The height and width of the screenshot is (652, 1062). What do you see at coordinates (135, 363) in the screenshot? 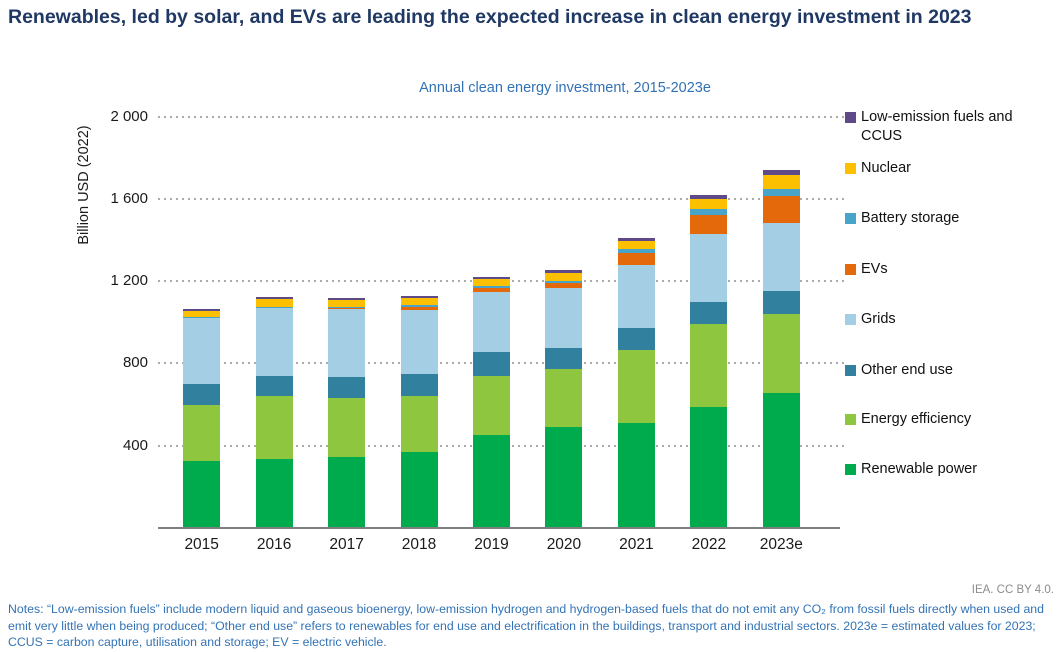
I see `y-tick-label: 800` at bounding box center [135, 363].